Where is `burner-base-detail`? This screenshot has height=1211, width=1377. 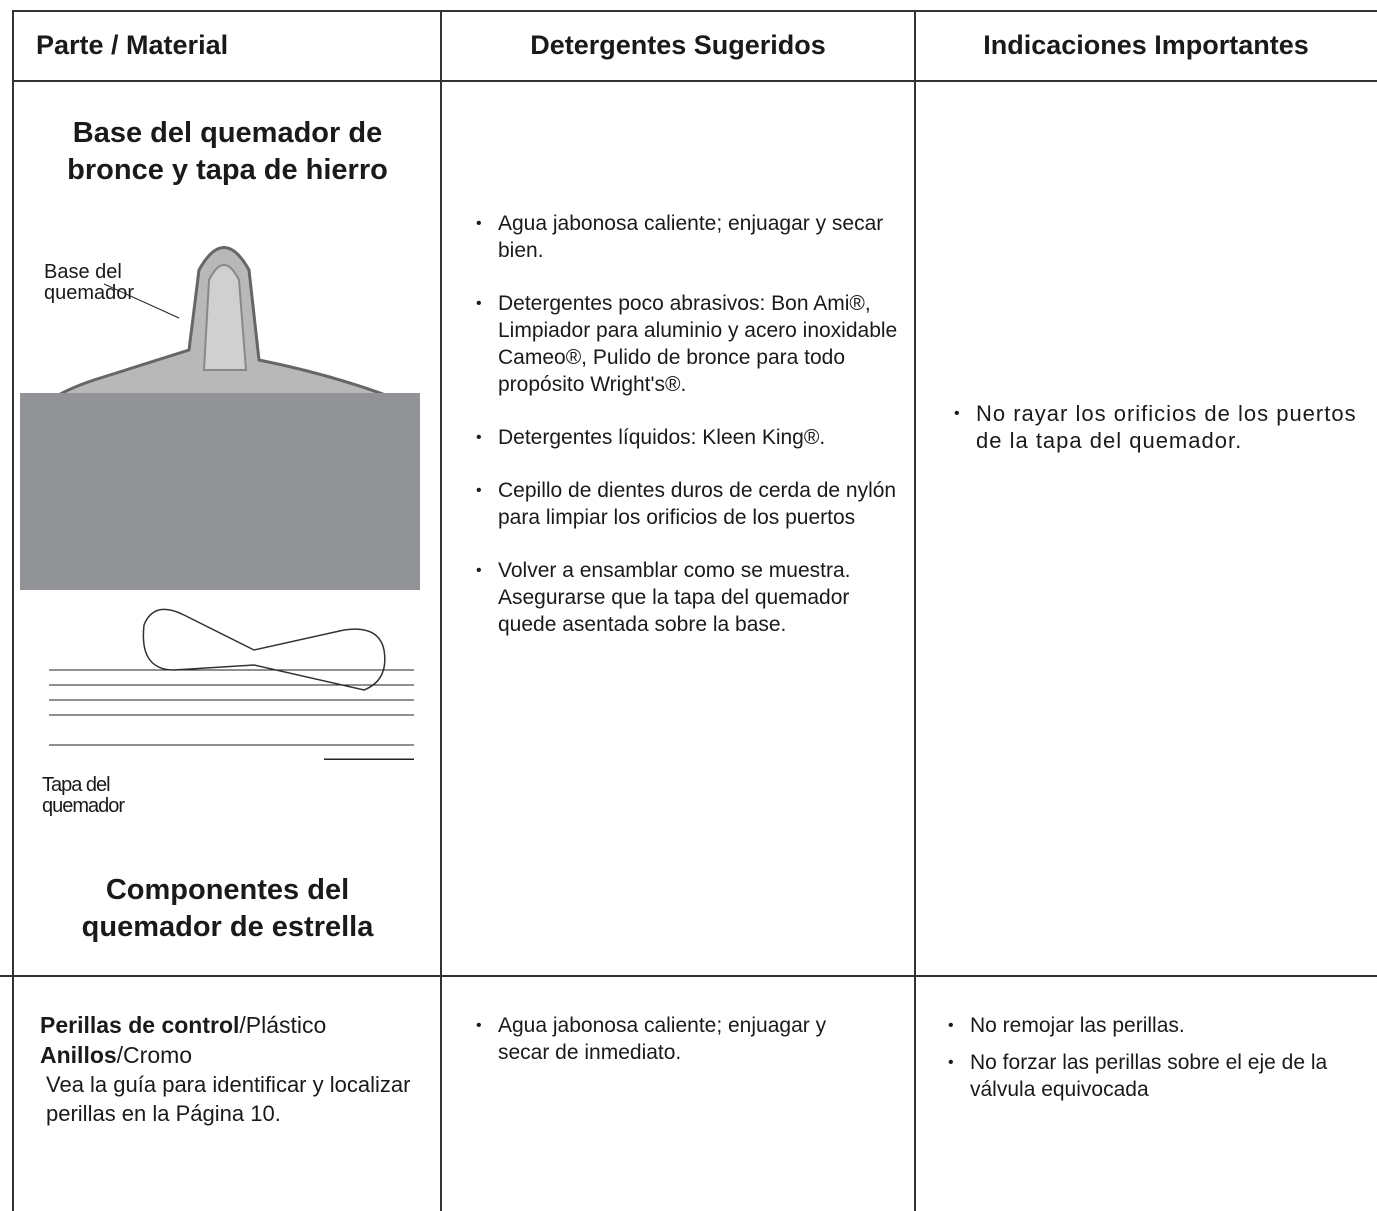 burner-base-detail is located at coordinates (225, 317).